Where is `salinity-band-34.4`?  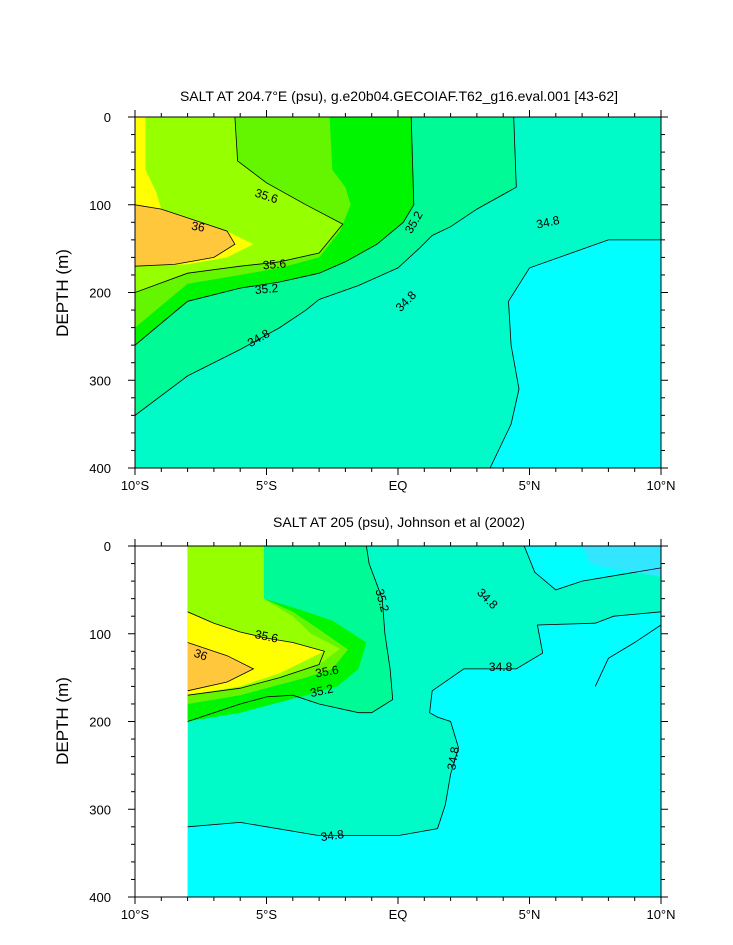
salinity-band-34.4 is located at coordinates (621, 561).